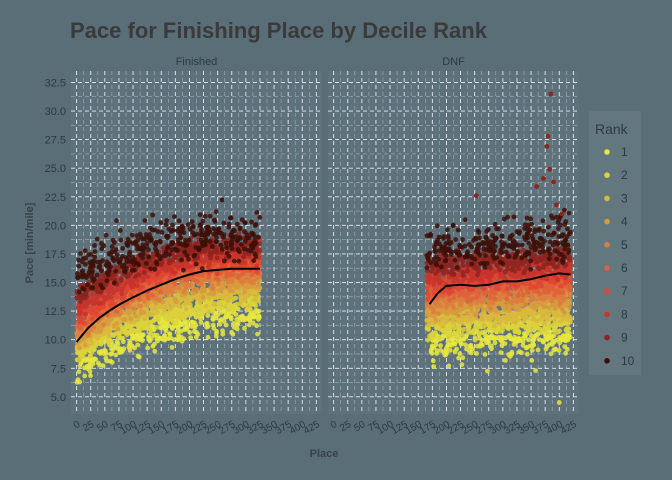 The width and height of the screenshot is (672, 480). What do you see at coordinates (167, 305) in the screenshot?
I see `smooth-trend-line` at bounding box center [167, 305].